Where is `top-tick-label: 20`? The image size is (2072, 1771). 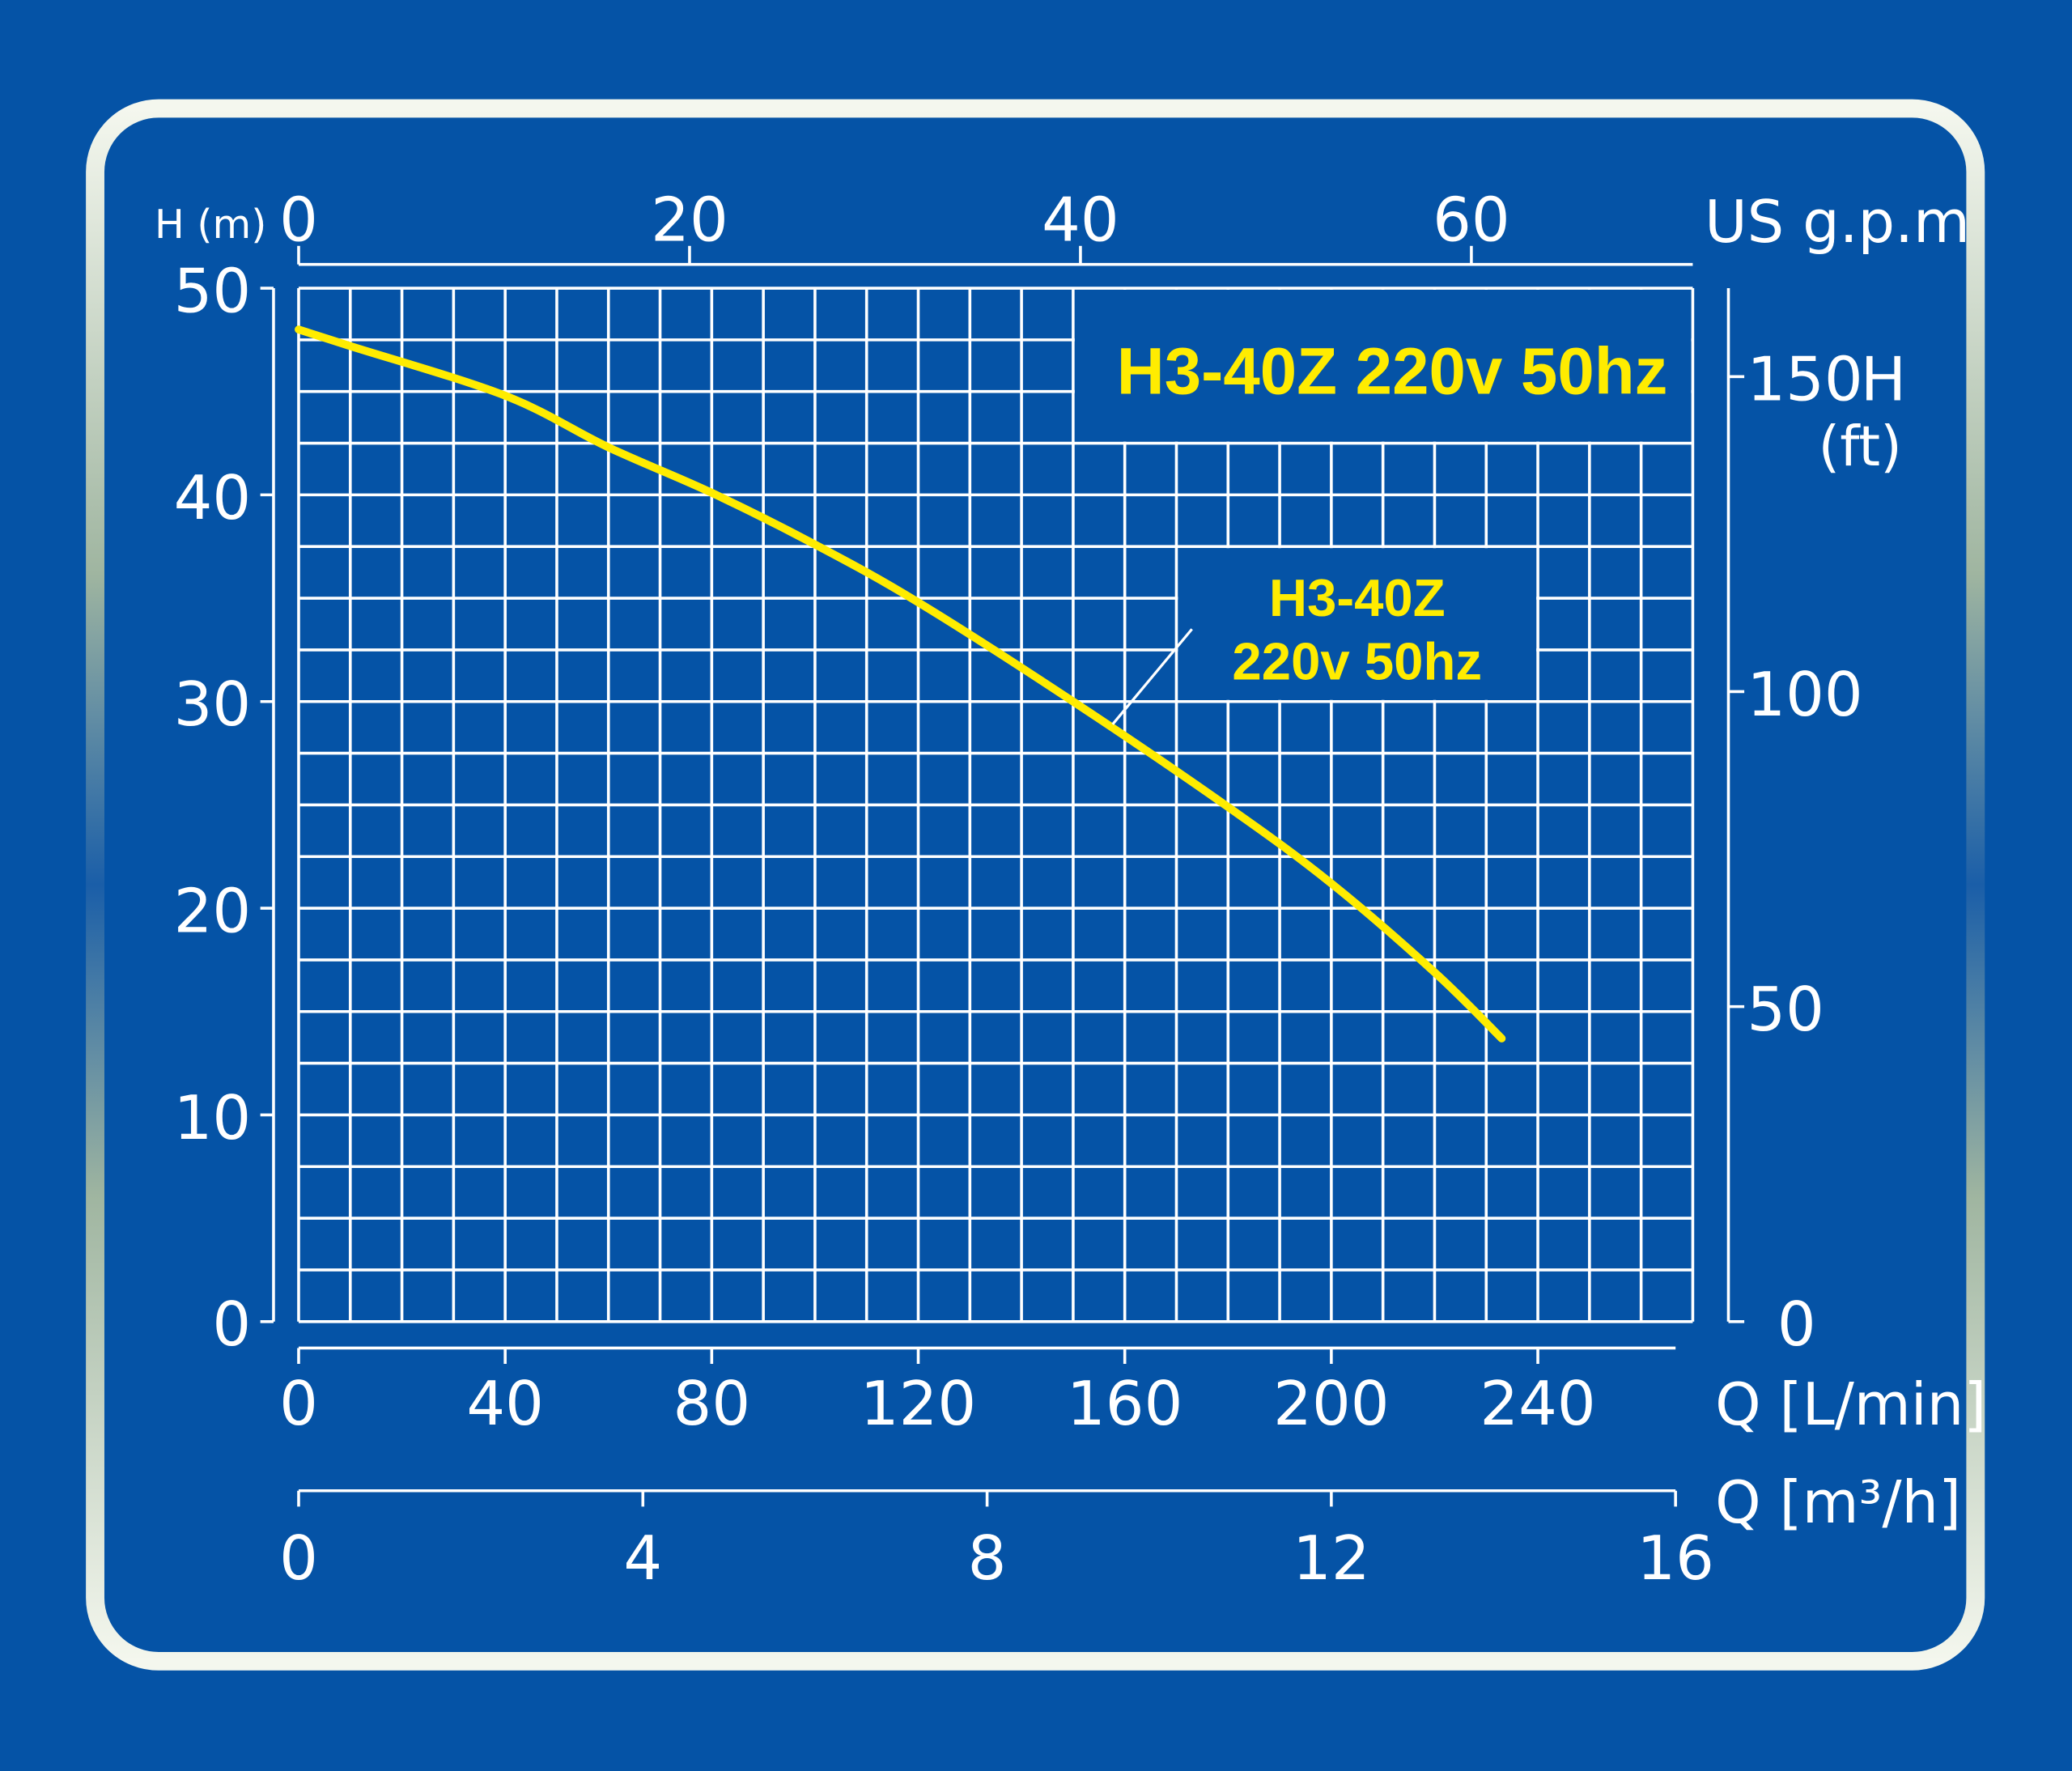
top-tick-label: 20 is located at coordinates (689, 219).